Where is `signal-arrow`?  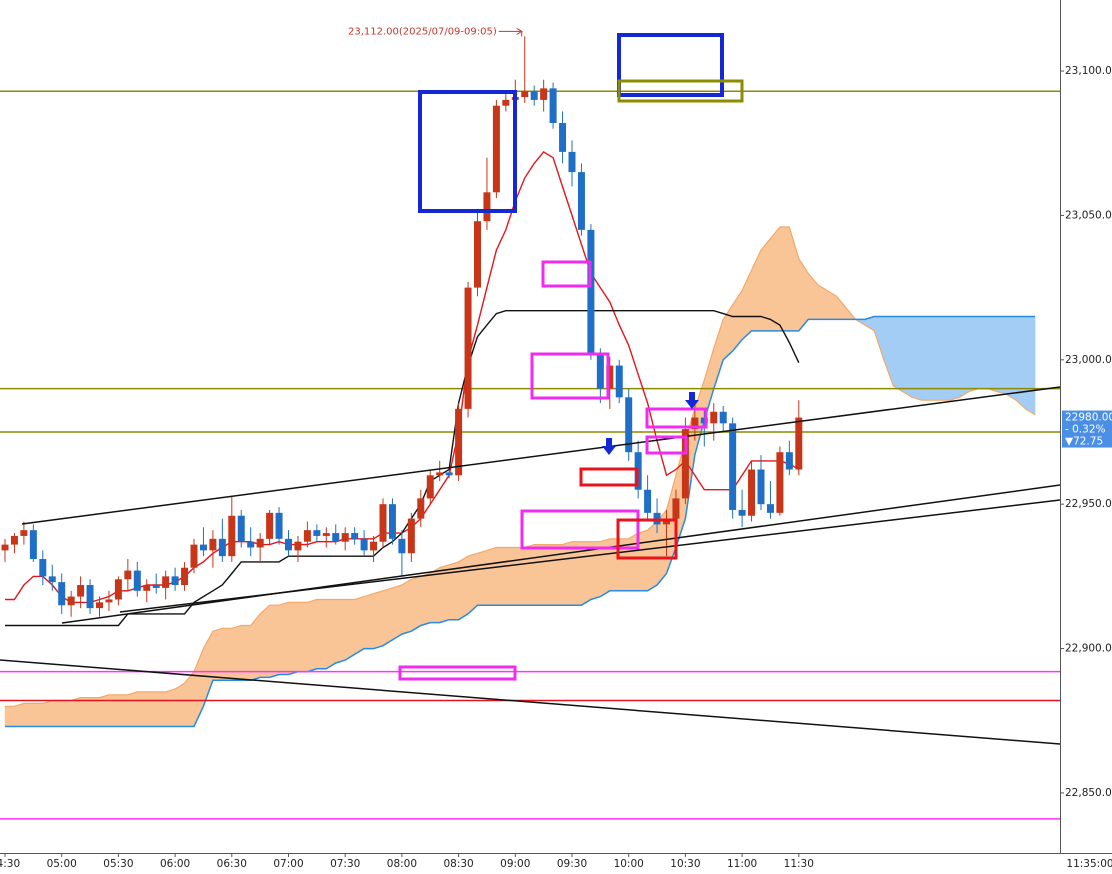
signal-arrow is located at coordinates (609, 446).